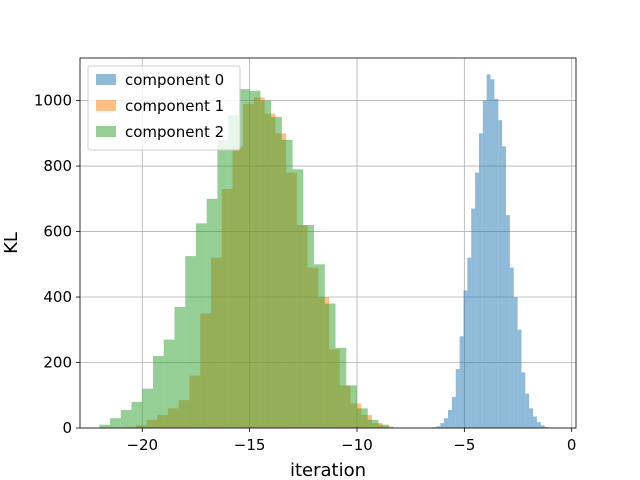 Image resolution: width=640 pixels, height=480 pixels. What do you see at coordinates (67, 428) in the screenshot?
I see `y-tick-label: 0` at bounding box center [67, 428].